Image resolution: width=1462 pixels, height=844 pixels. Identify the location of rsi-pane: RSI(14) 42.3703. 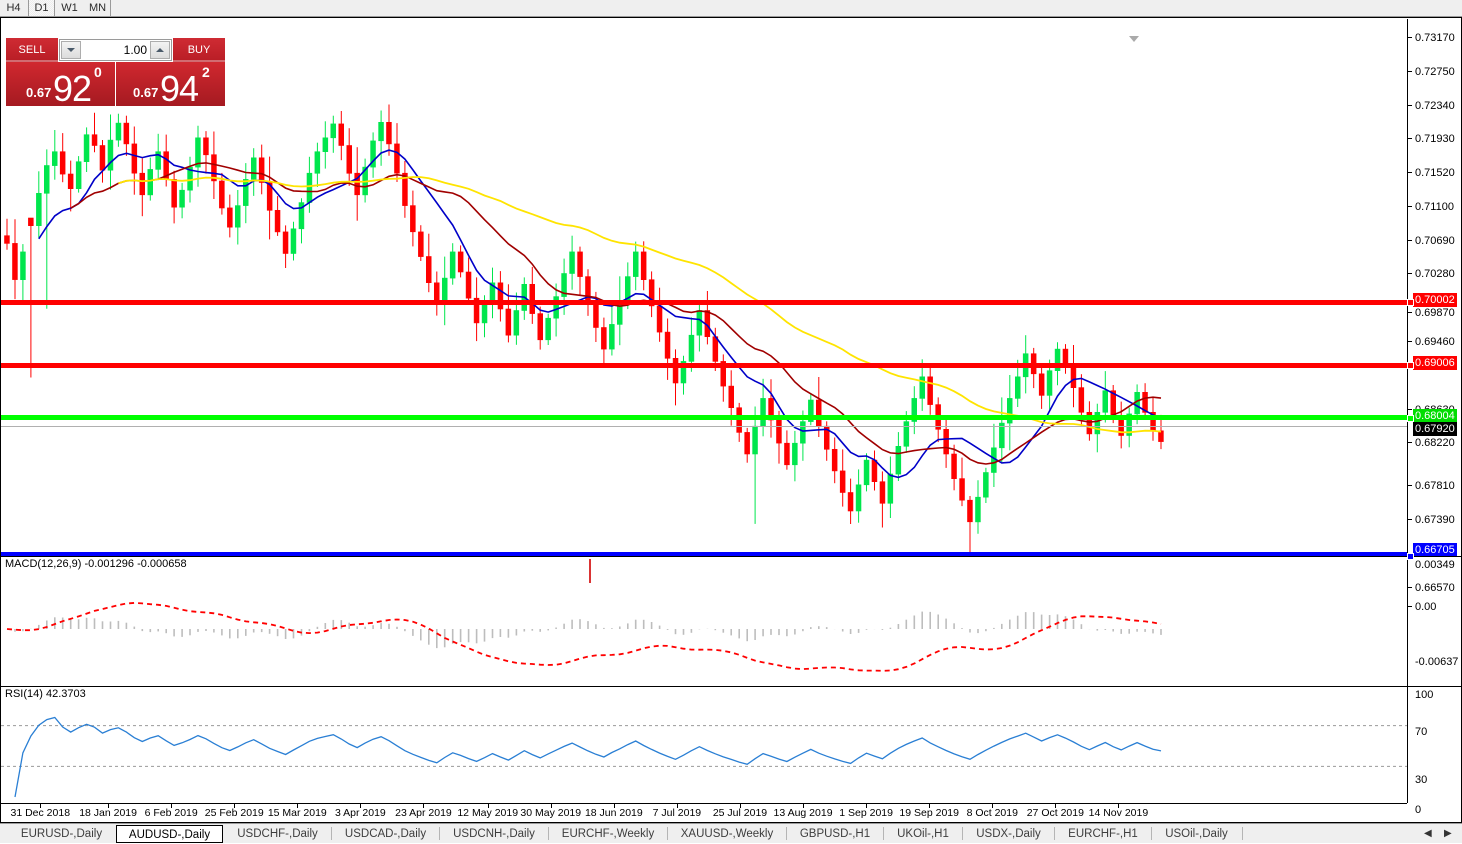
(704, 745).